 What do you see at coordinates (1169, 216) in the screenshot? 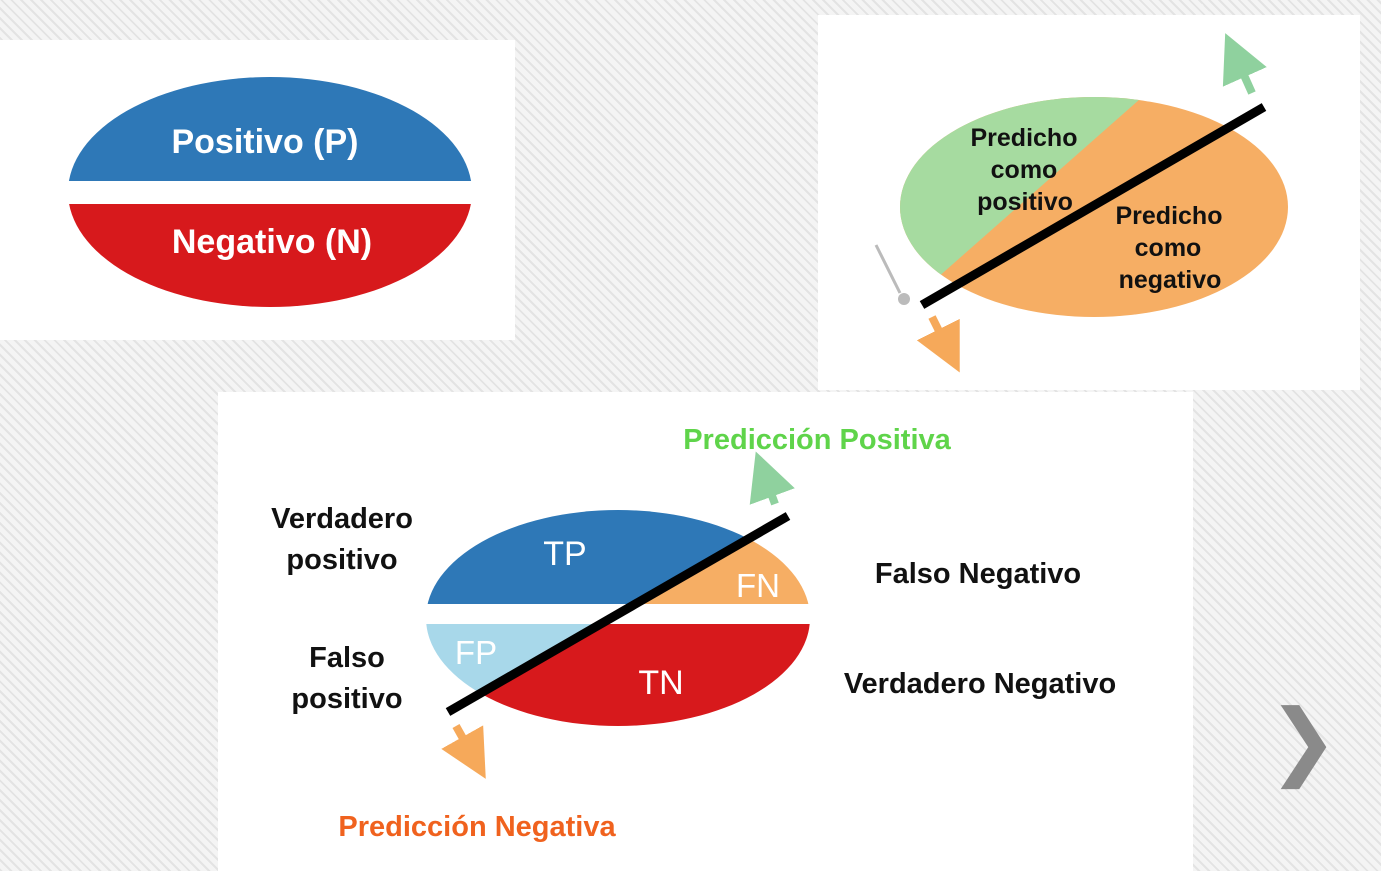
I see `predicted-negative-line-1: Predicho` at bounding box center [1169, 216].